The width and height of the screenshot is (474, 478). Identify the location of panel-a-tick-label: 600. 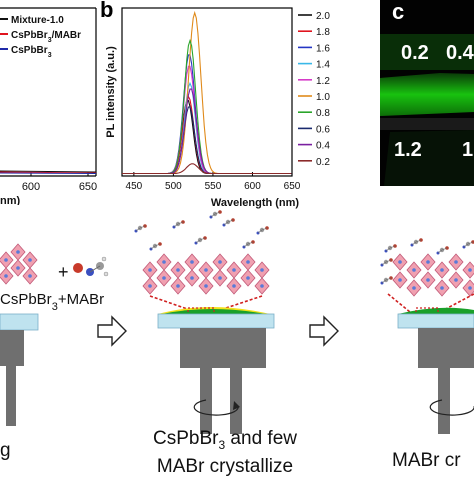
(31, 187).